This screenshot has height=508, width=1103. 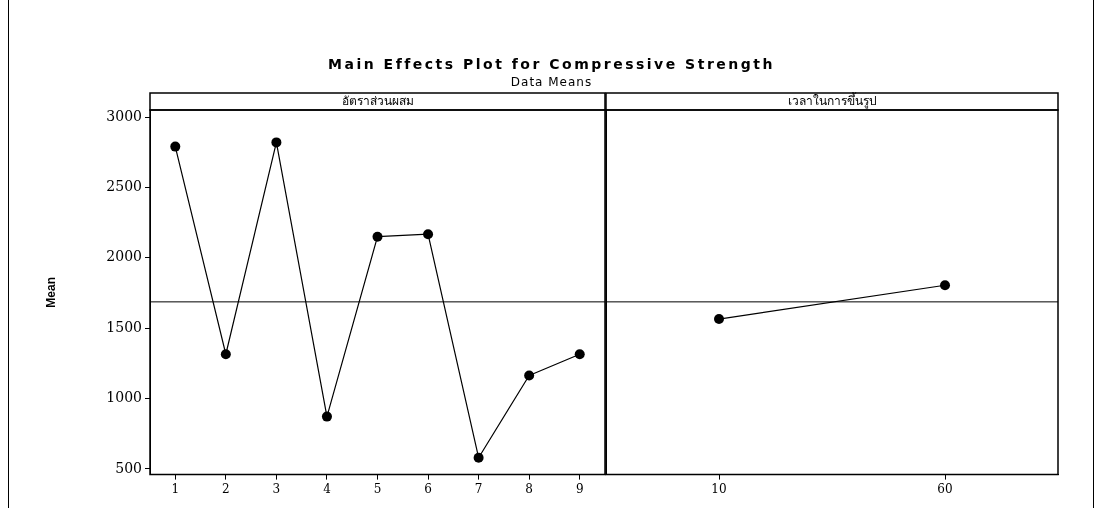 What do you see at coordinates (377, 101) in the screenshot?
I see `x-axis-title: อัตราส่วนผสม` at bounding box center [377, 101].